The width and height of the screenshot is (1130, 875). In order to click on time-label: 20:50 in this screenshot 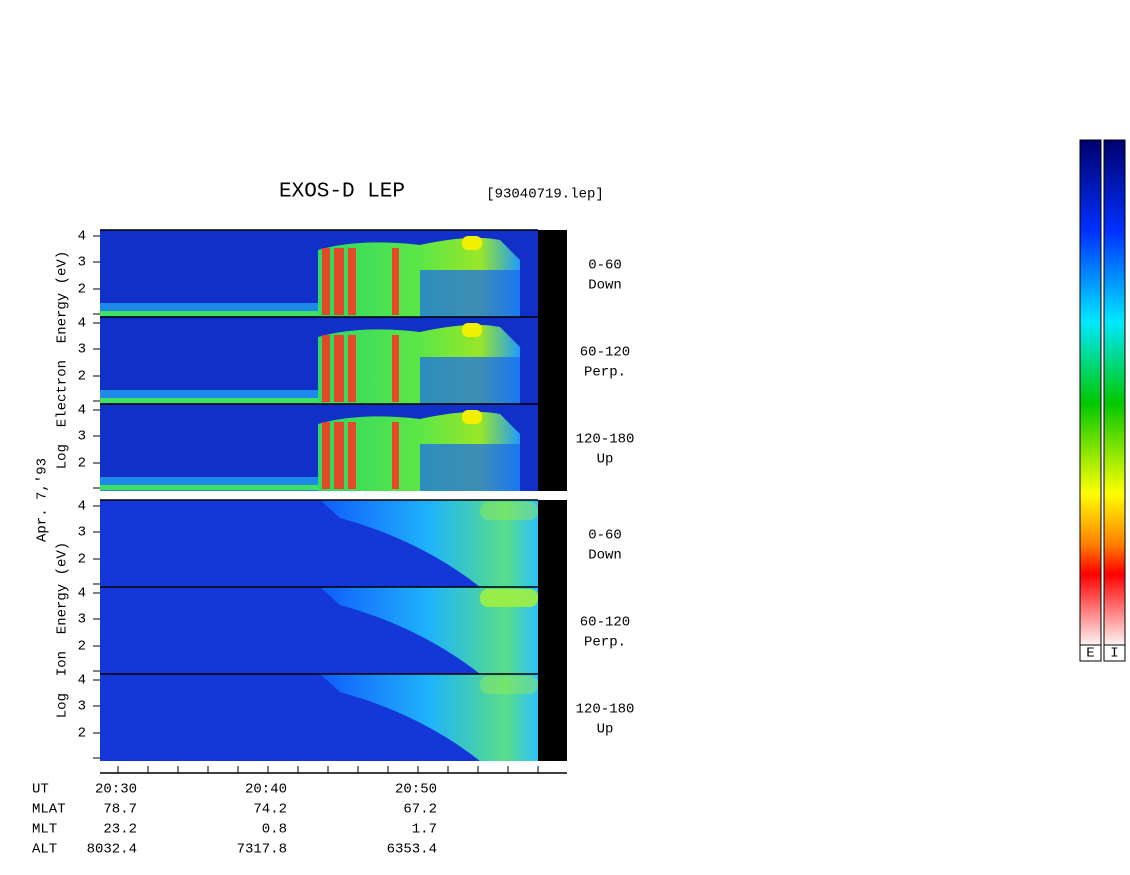, I will do `click(416, 790)`.